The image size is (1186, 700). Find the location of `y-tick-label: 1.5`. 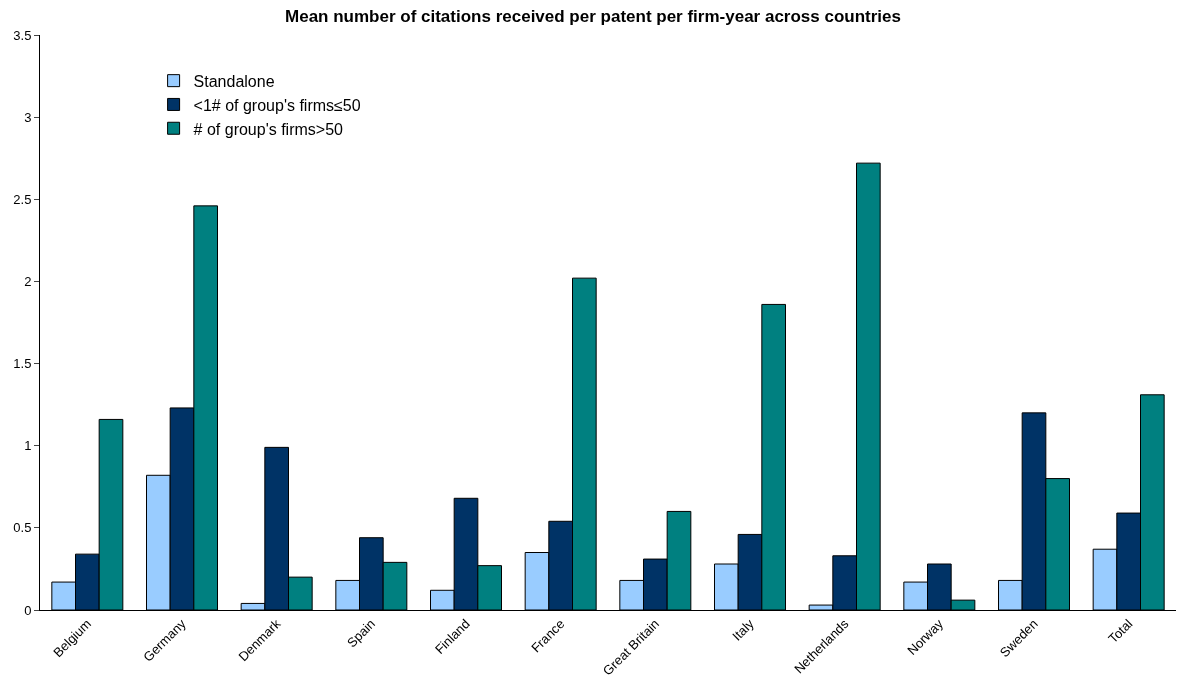

y-tick-label: 1.5 is located at coordinates (22, 364).